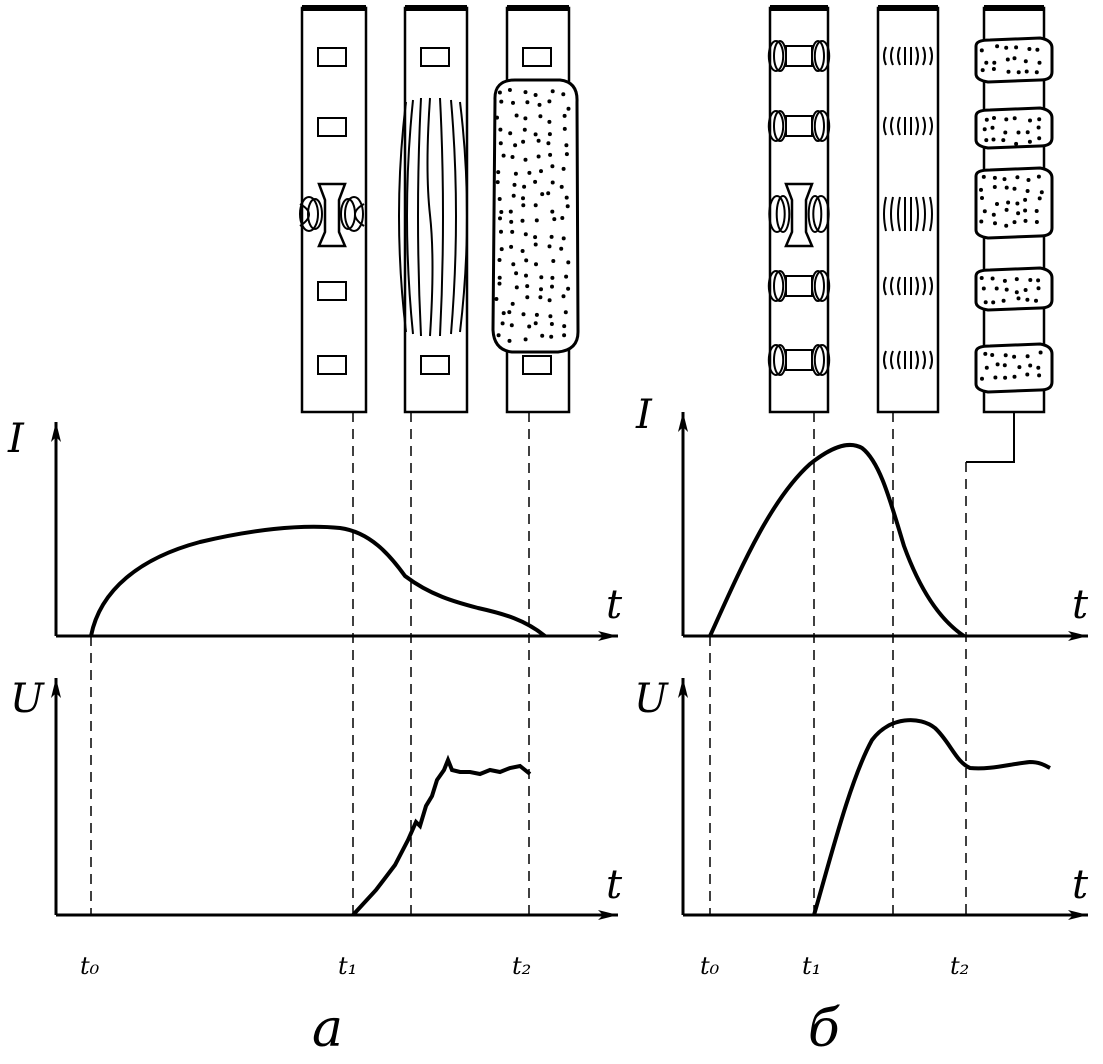 This screenshot has height=1064, width=1103. Describe the element at coordinates (16, 439) in the screenshot. I see `panel-a-current-axis-label: I` at that location.